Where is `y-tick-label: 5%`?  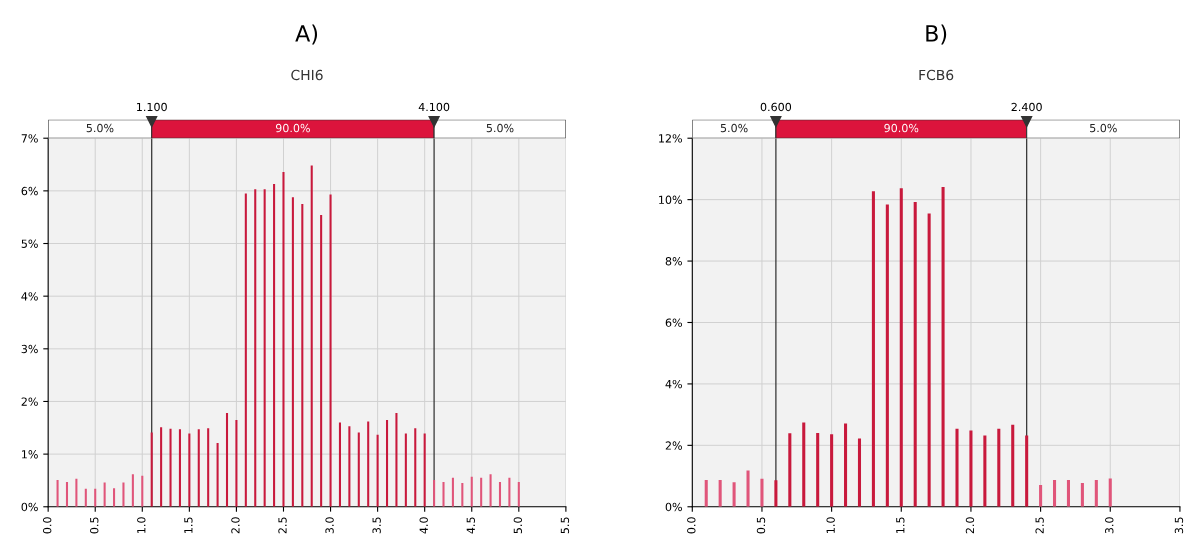 y-tick-label: 5% is located at coordinates (29, 243).